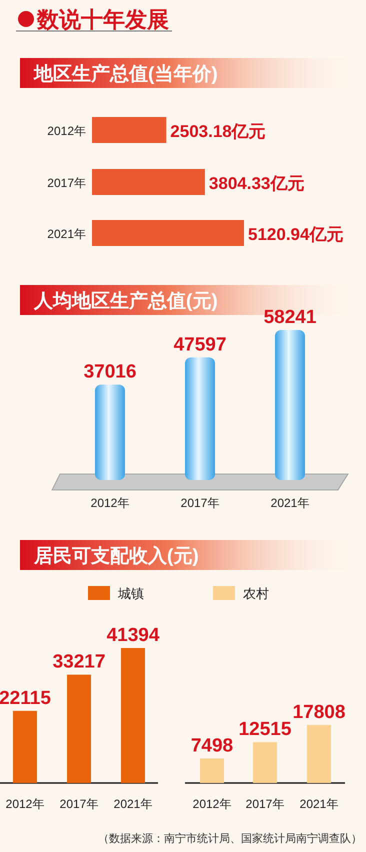 The height and width of the screenshot is (852, 366). Describe the element at coordinates (265, 729) in the screenshot. I see `data-label: 12515` at that location.